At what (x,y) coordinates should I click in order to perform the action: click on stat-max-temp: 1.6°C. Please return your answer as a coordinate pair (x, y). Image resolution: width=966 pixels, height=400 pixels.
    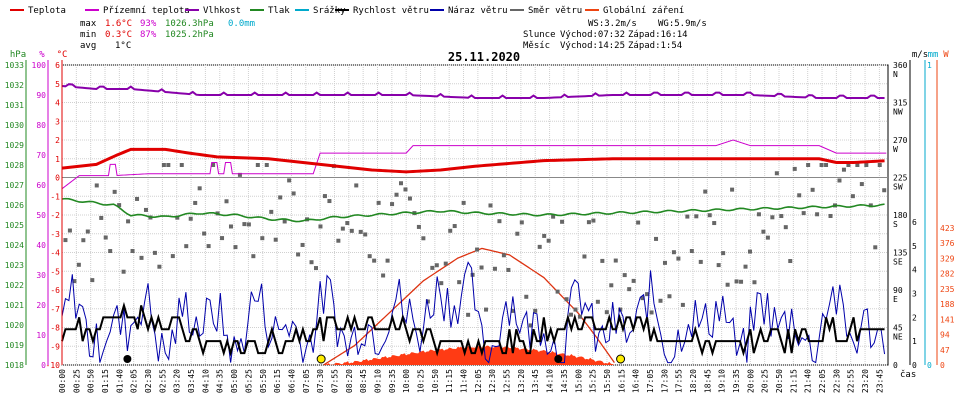
    Looking at the image, I should click on (118, 24).